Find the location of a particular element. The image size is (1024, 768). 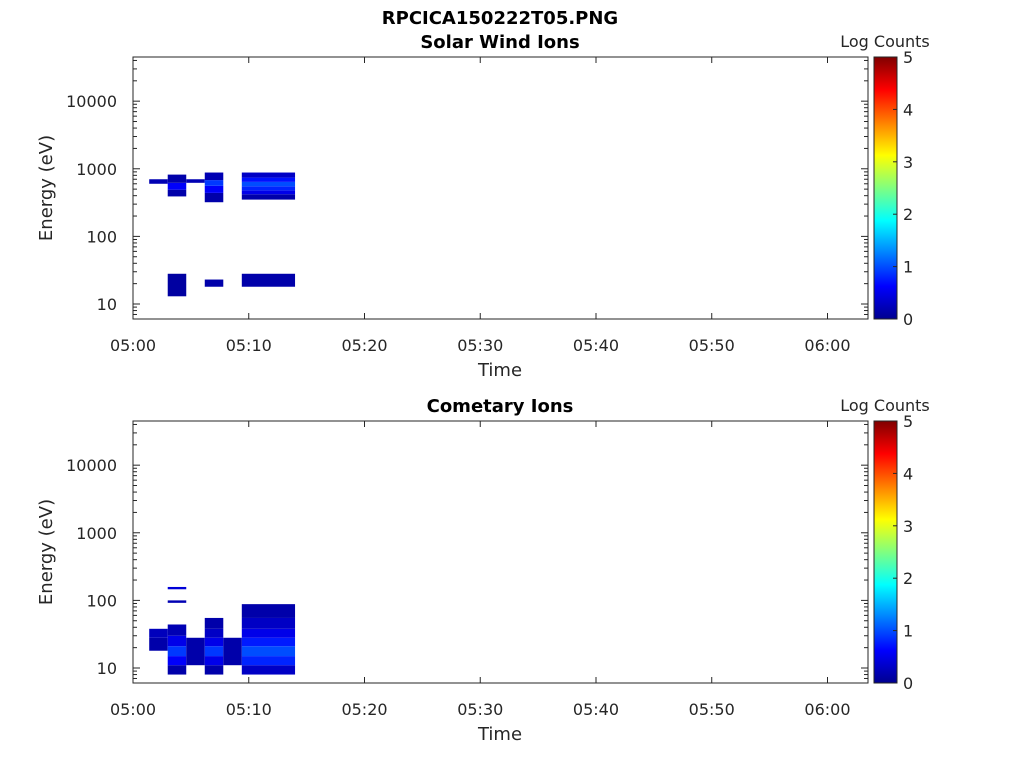

panel-title: Cometary Ions is located at coordinates (500, 406).